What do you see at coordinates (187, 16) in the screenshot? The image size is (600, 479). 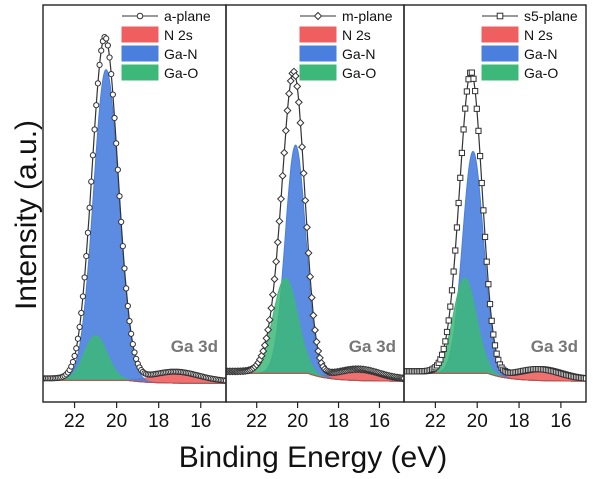 I see `legend-label: a-plane` at bounding box center [187, 16].